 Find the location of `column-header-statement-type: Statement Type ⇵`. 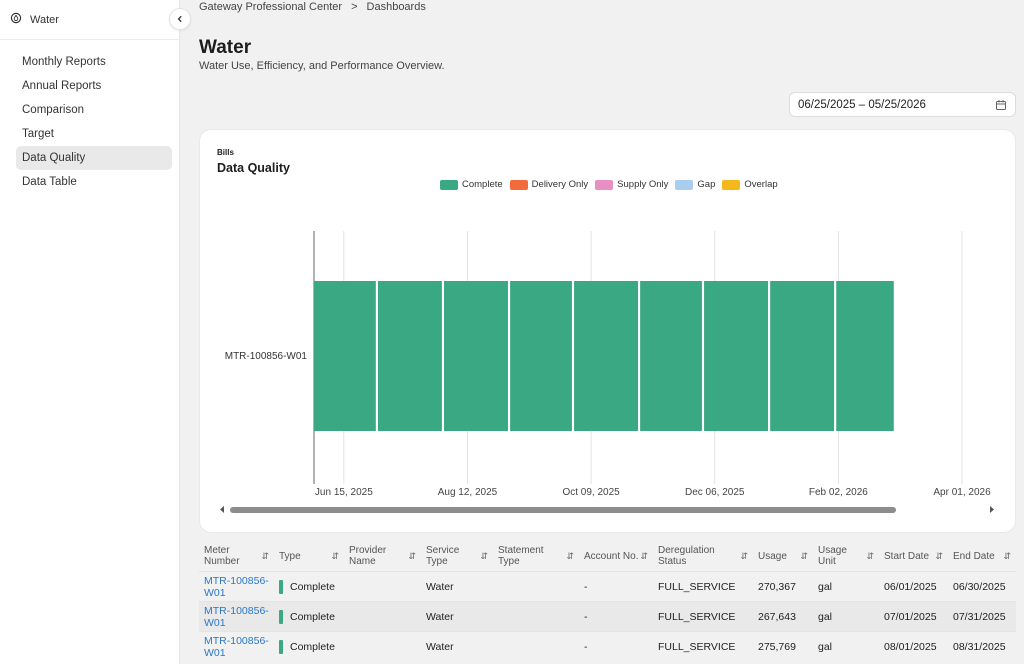

column-header-statement-type: Statement Type ⇵ is located at coordinates (536, 556).